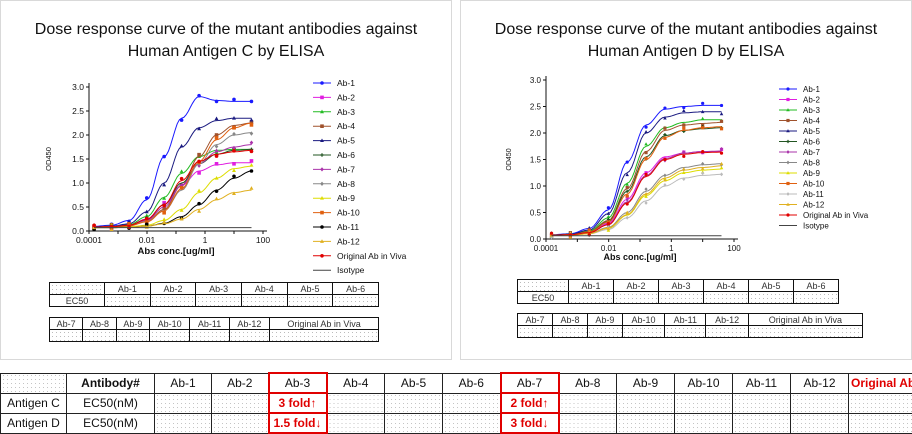 The image size is (912, 434). Describe the element at coordinates (172, 189) in the screenshot. I see `series-original-ab-in-viva` at that location.